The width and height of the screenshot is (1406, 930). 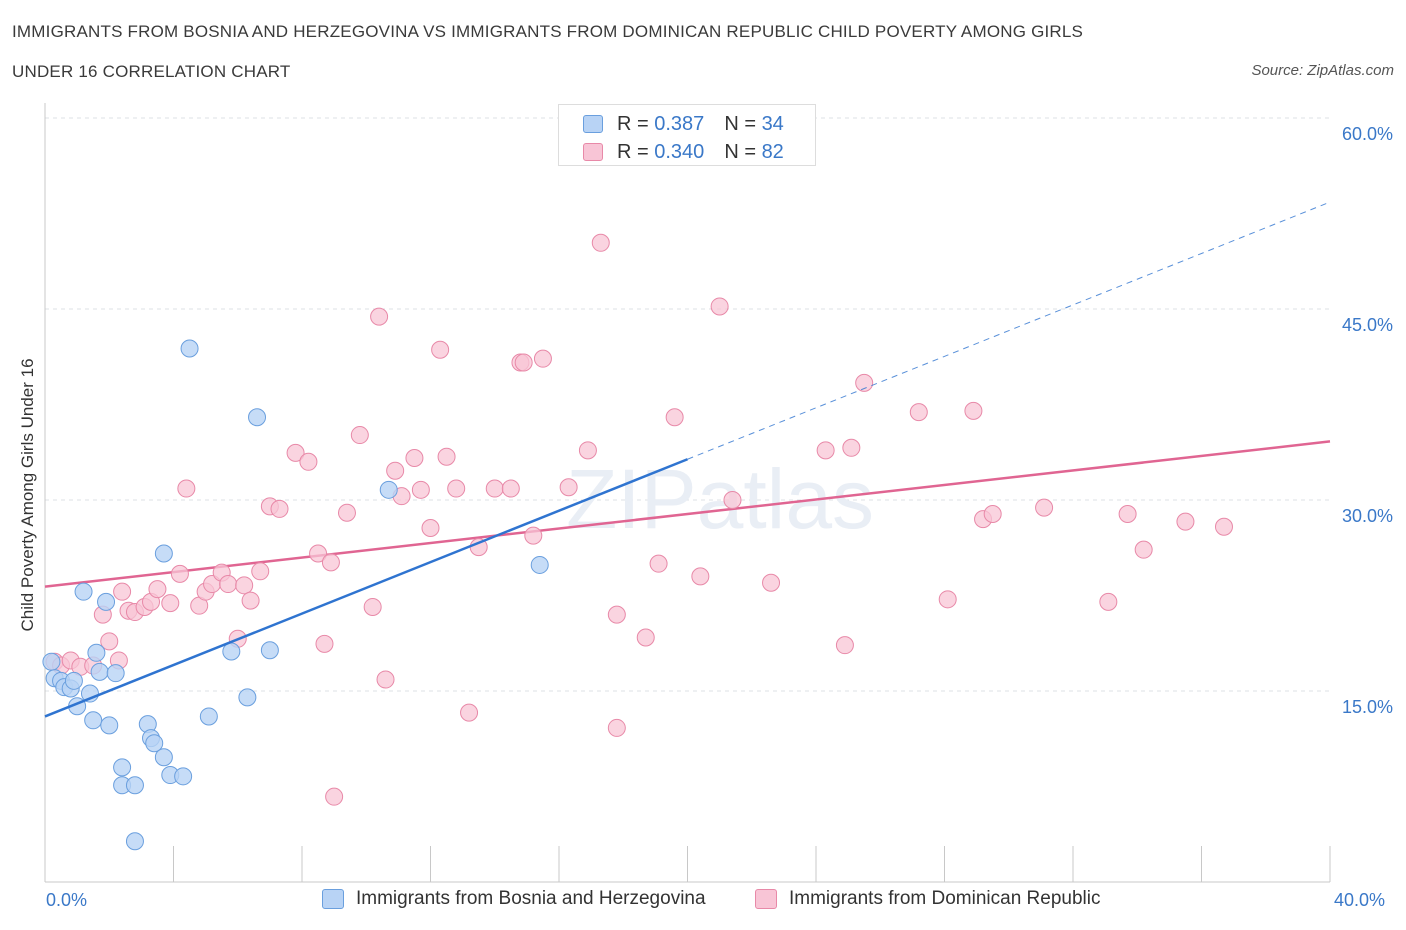 I want to click on stats-row-dominican: R = 0.340 N = 82, so click(x=683, y=152).